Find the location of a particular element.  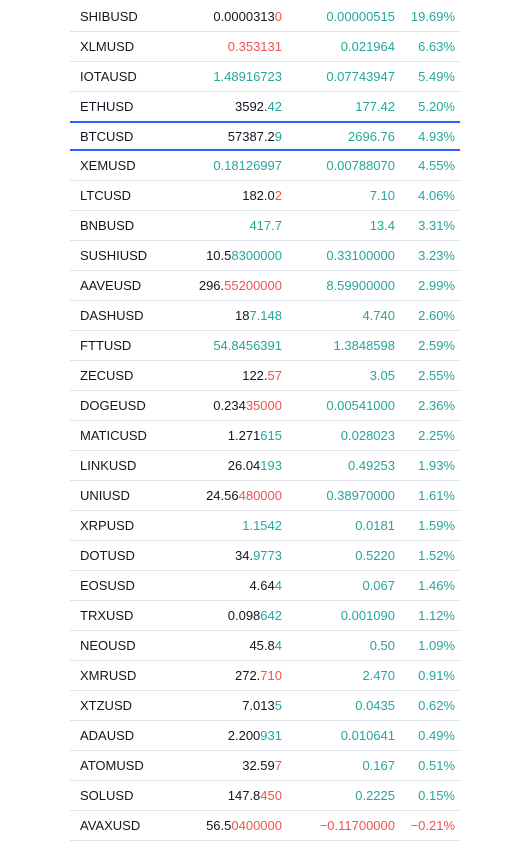

change-percent: 2.55% is located at coordinates (436, 375).